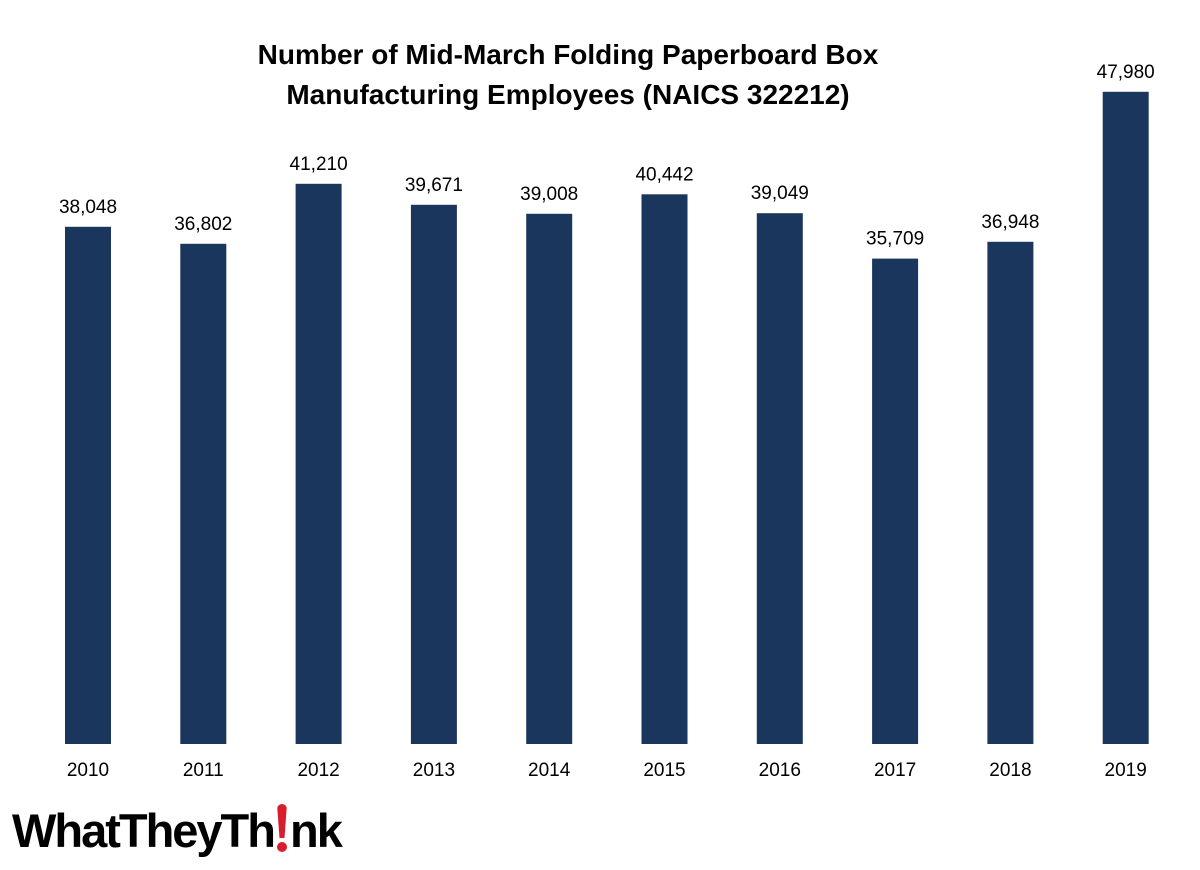  I want to click on bar-2017, so click(895, 501).